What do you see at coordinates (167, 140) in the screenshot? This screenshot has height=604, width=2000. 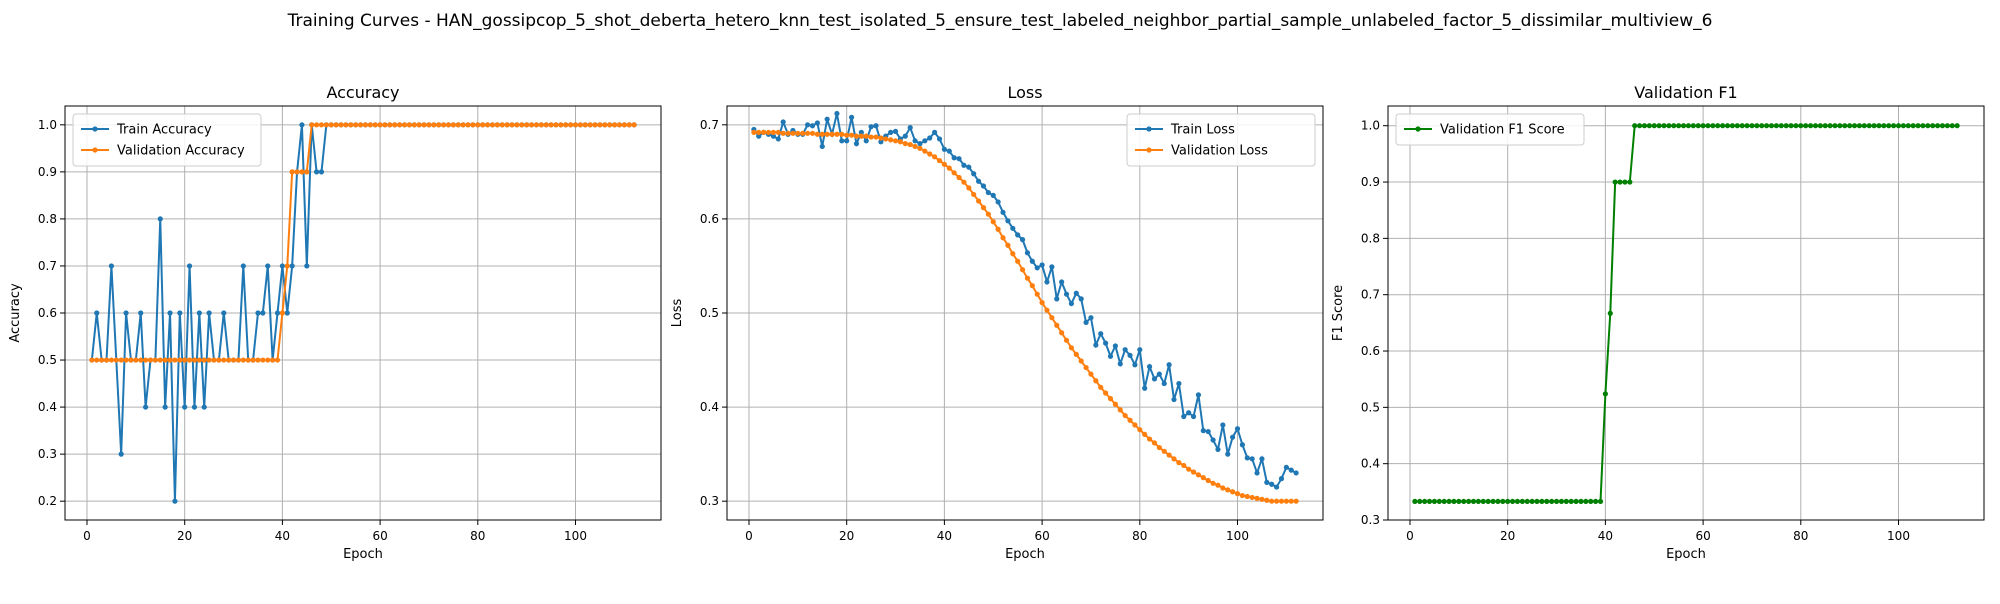 I see `legend: Train Accuracy Validation Accuracy` at bounding box center [167, 140].